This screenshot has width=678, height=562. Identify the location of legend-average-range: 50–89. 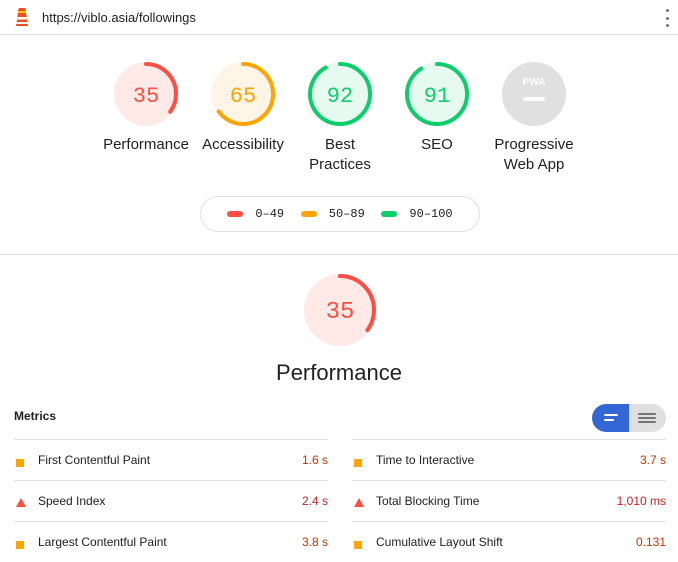
(346, 214).